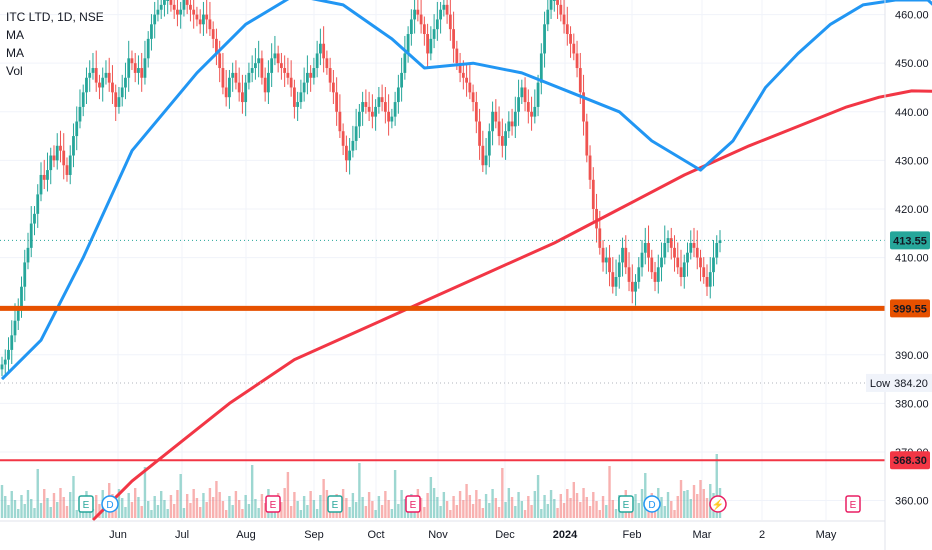 This screenshot has height=550, width=932. Describe the element at coordinates (912, 210) in the screenshot. I see `y-tick-label: 420.00` at that location.